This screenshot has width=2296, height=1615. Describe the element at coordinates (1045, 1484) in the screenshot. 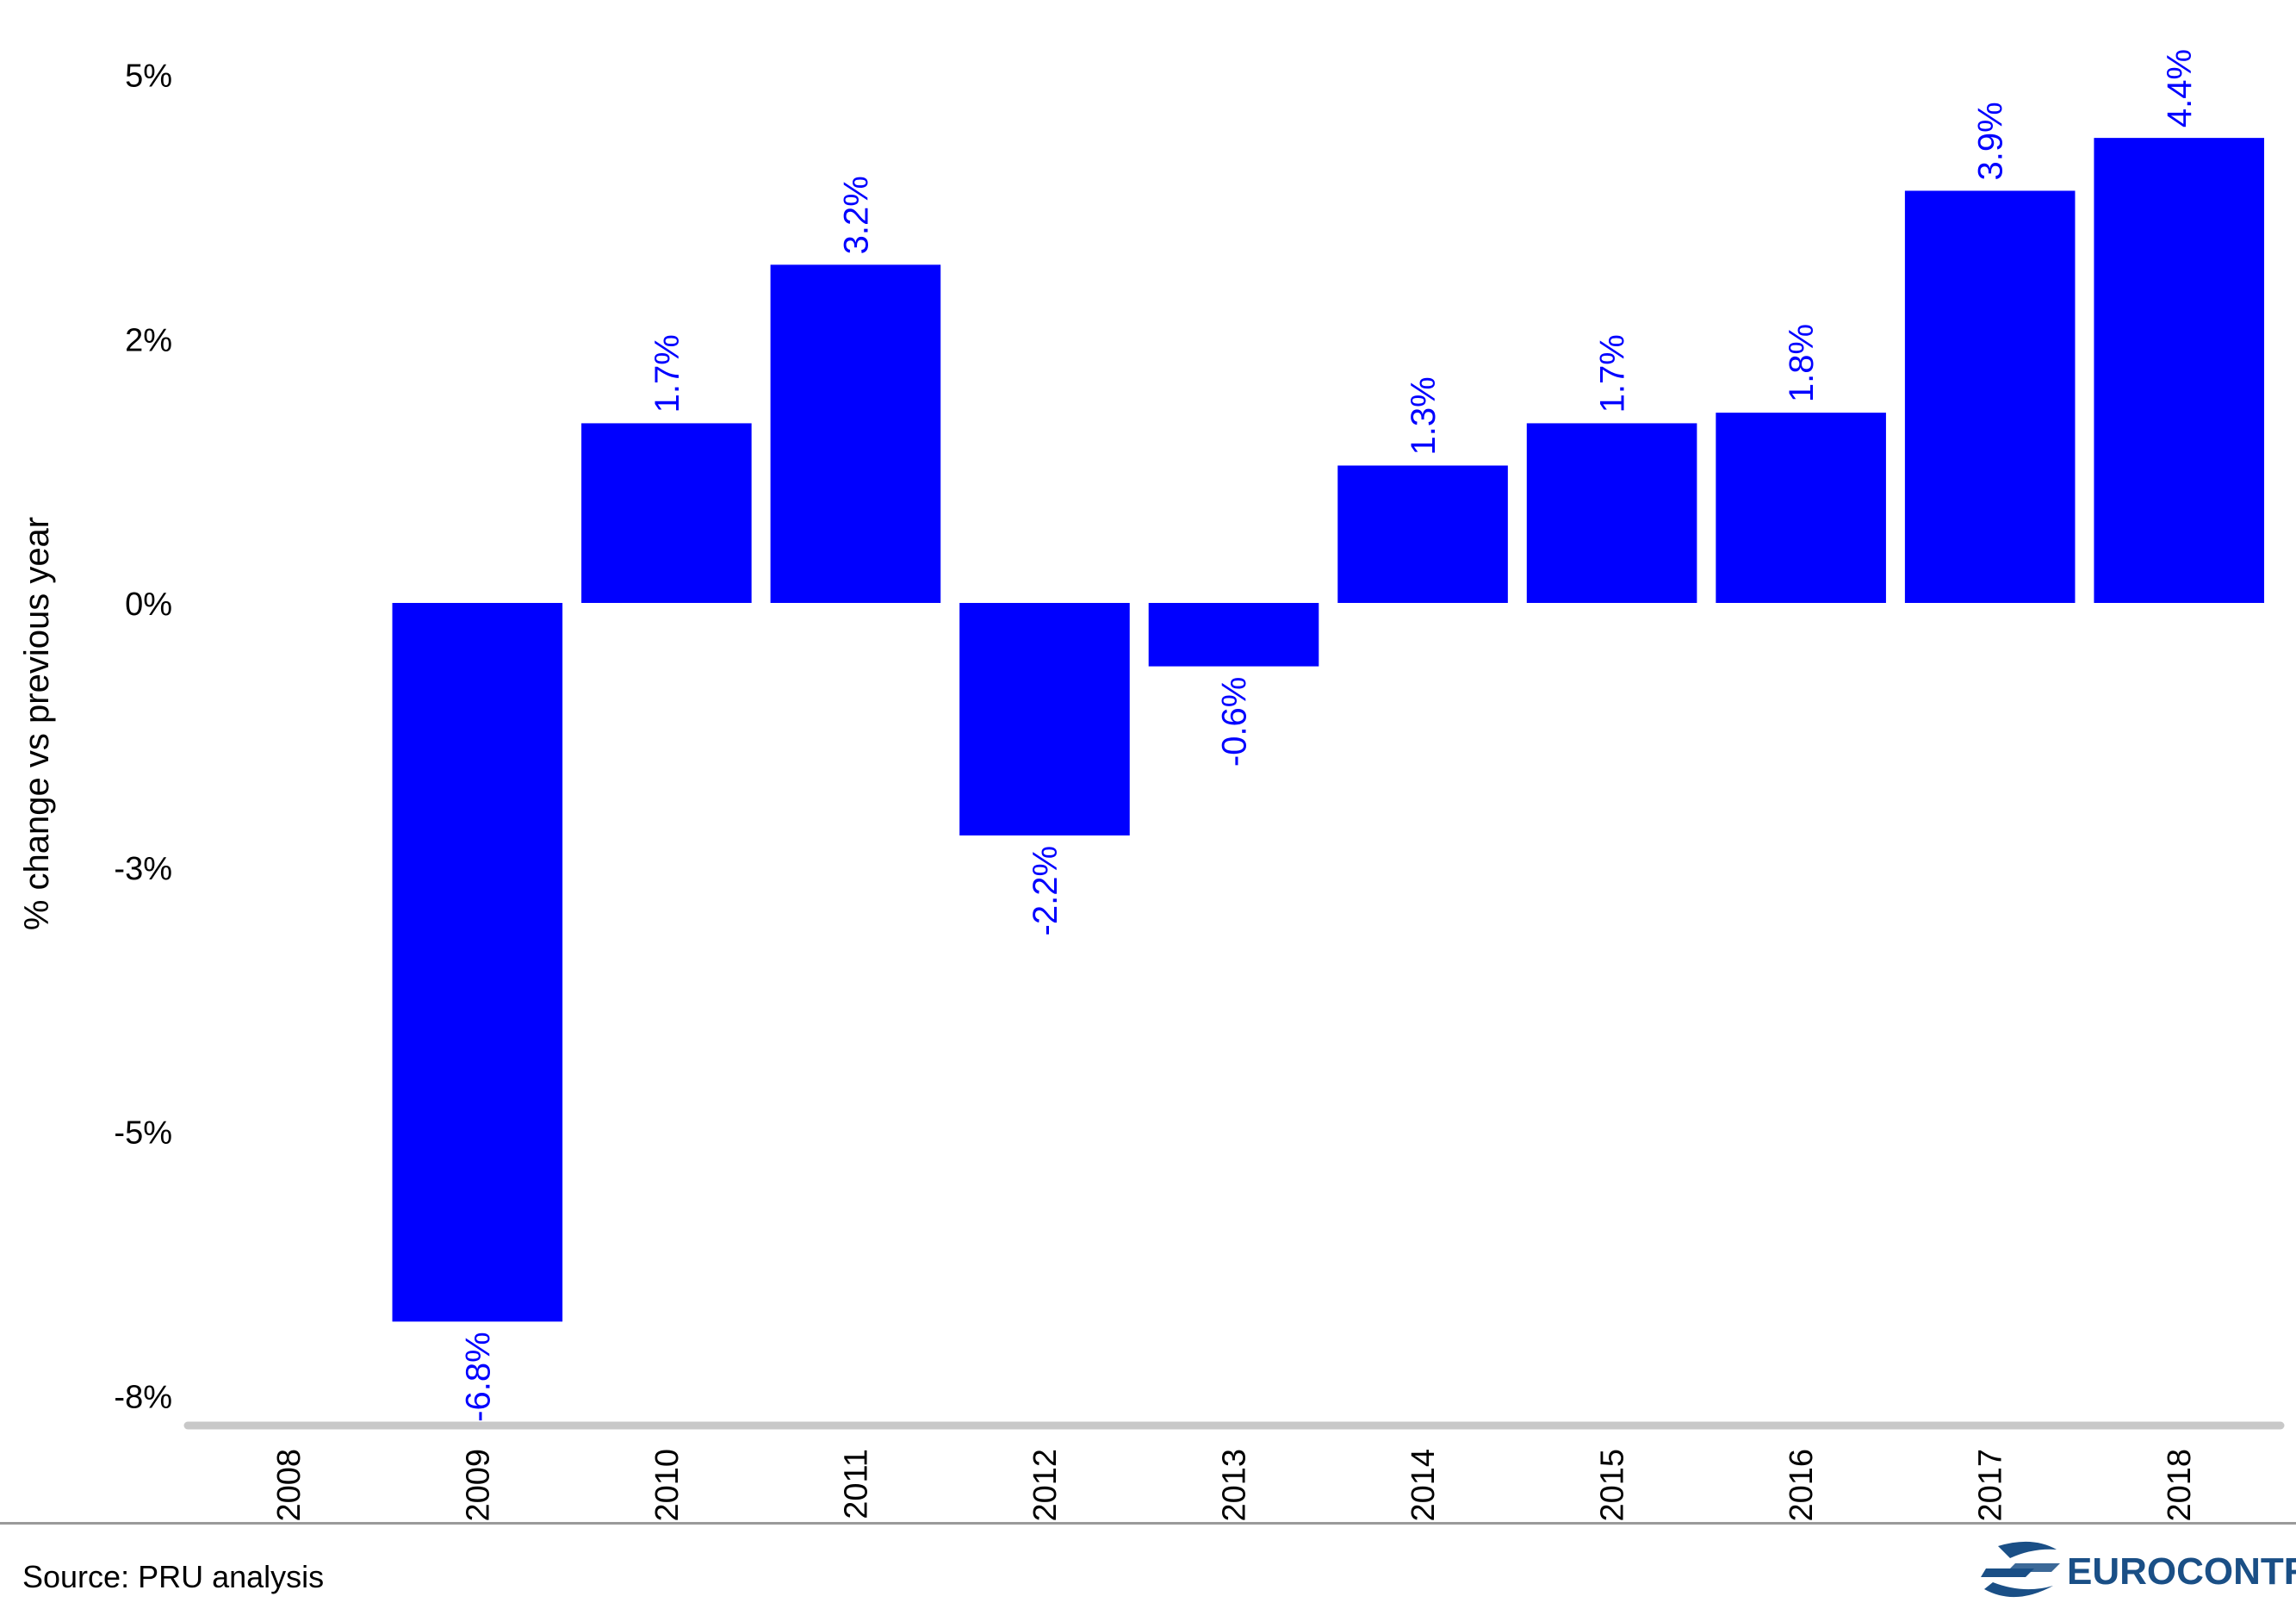

I see `x-tick-label: 2012` at that location.